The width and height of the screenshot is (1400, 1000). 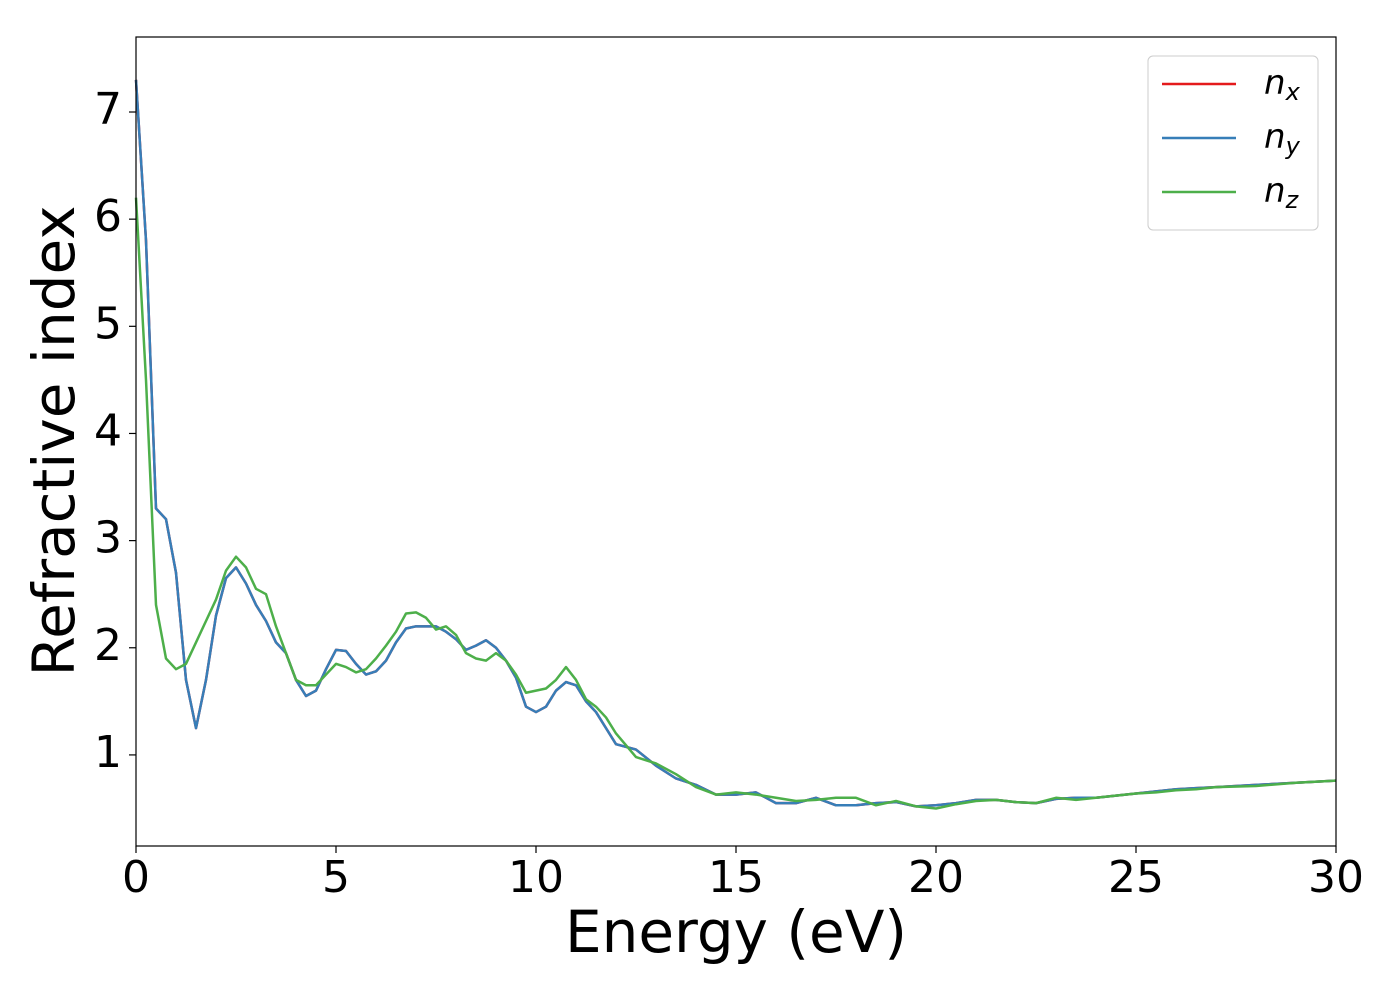 What do you see at coordinates (108, 323) in the screenshot?
I see `y-tick-label: 5` at bounding box center [108, 323].